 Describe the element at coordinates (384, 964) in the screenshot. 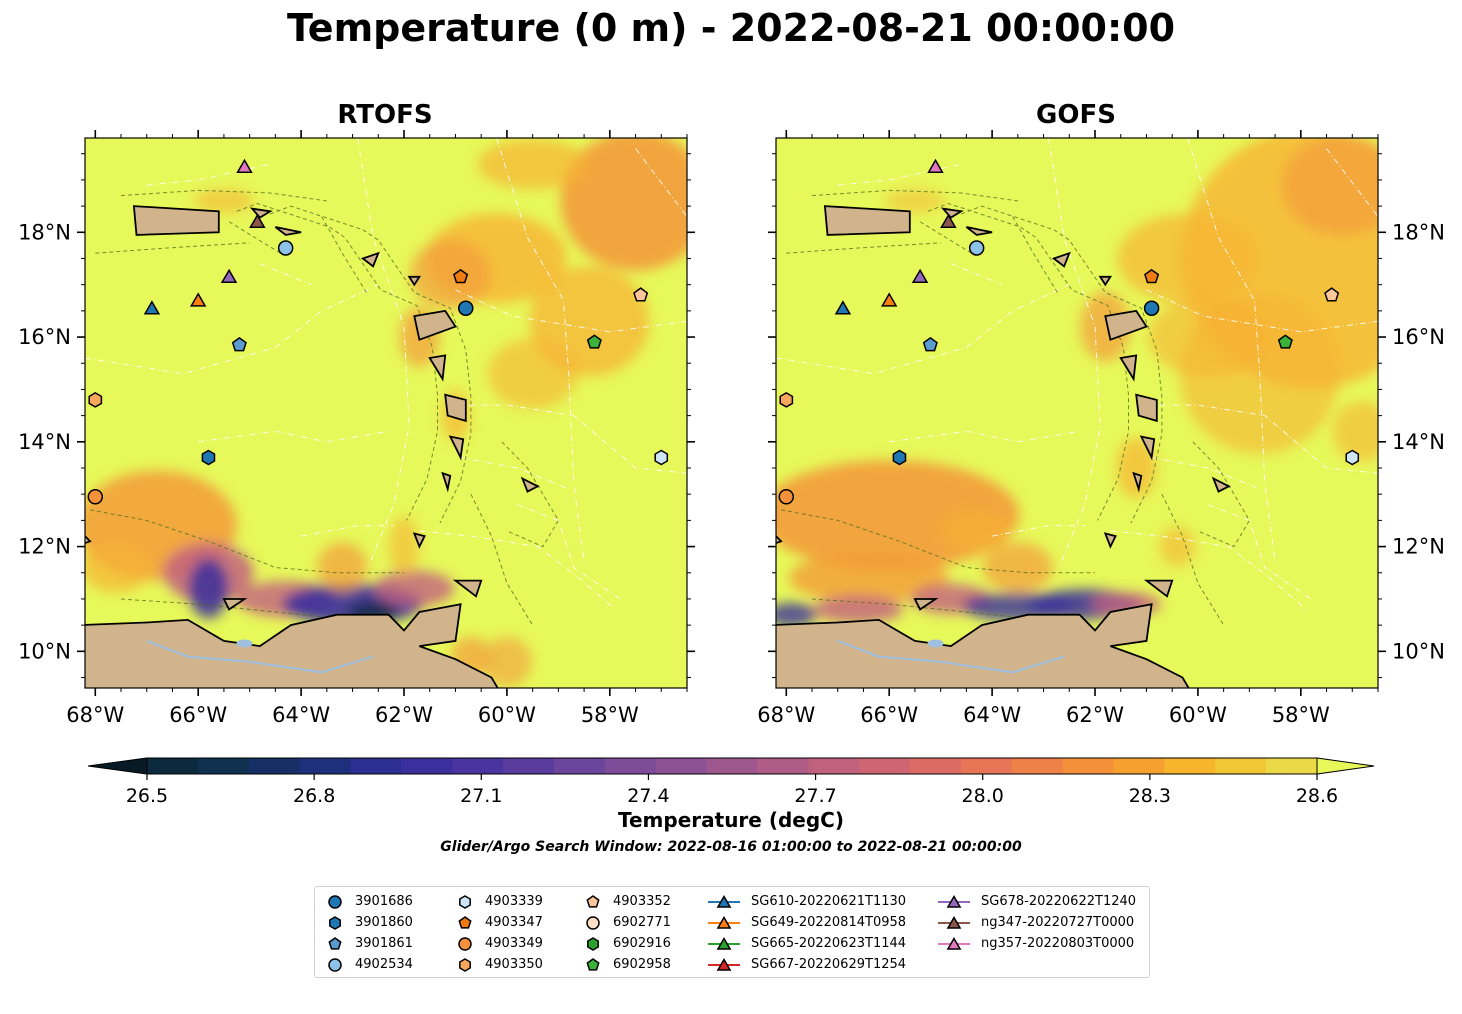

I see `legend-label: 4902534` at that location.